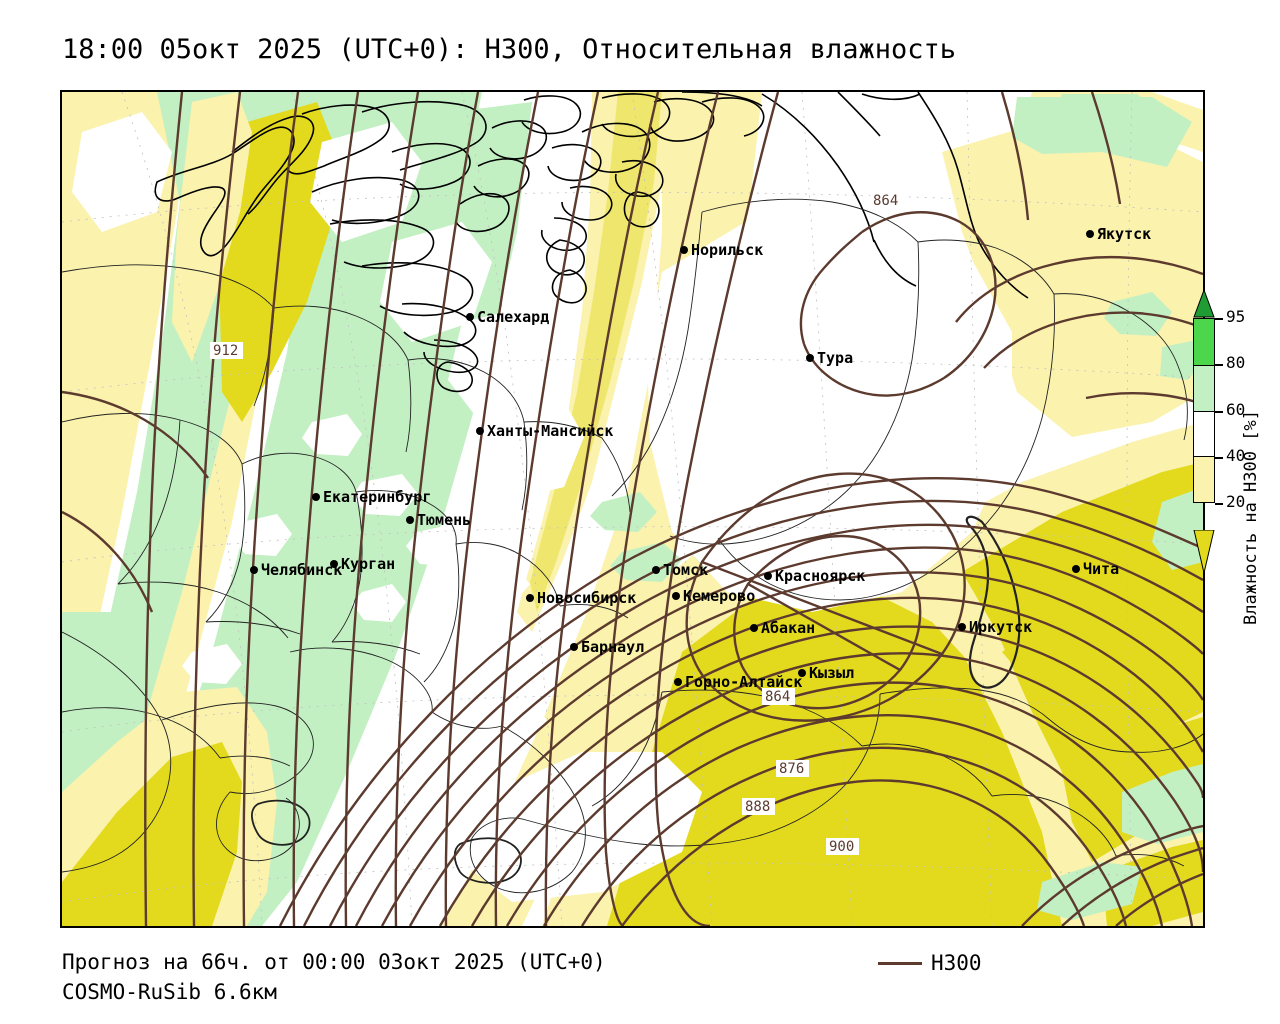  Describe the element at coordinates (727, 250) in the screenshot. I see `city-label: Норильск` at that location.